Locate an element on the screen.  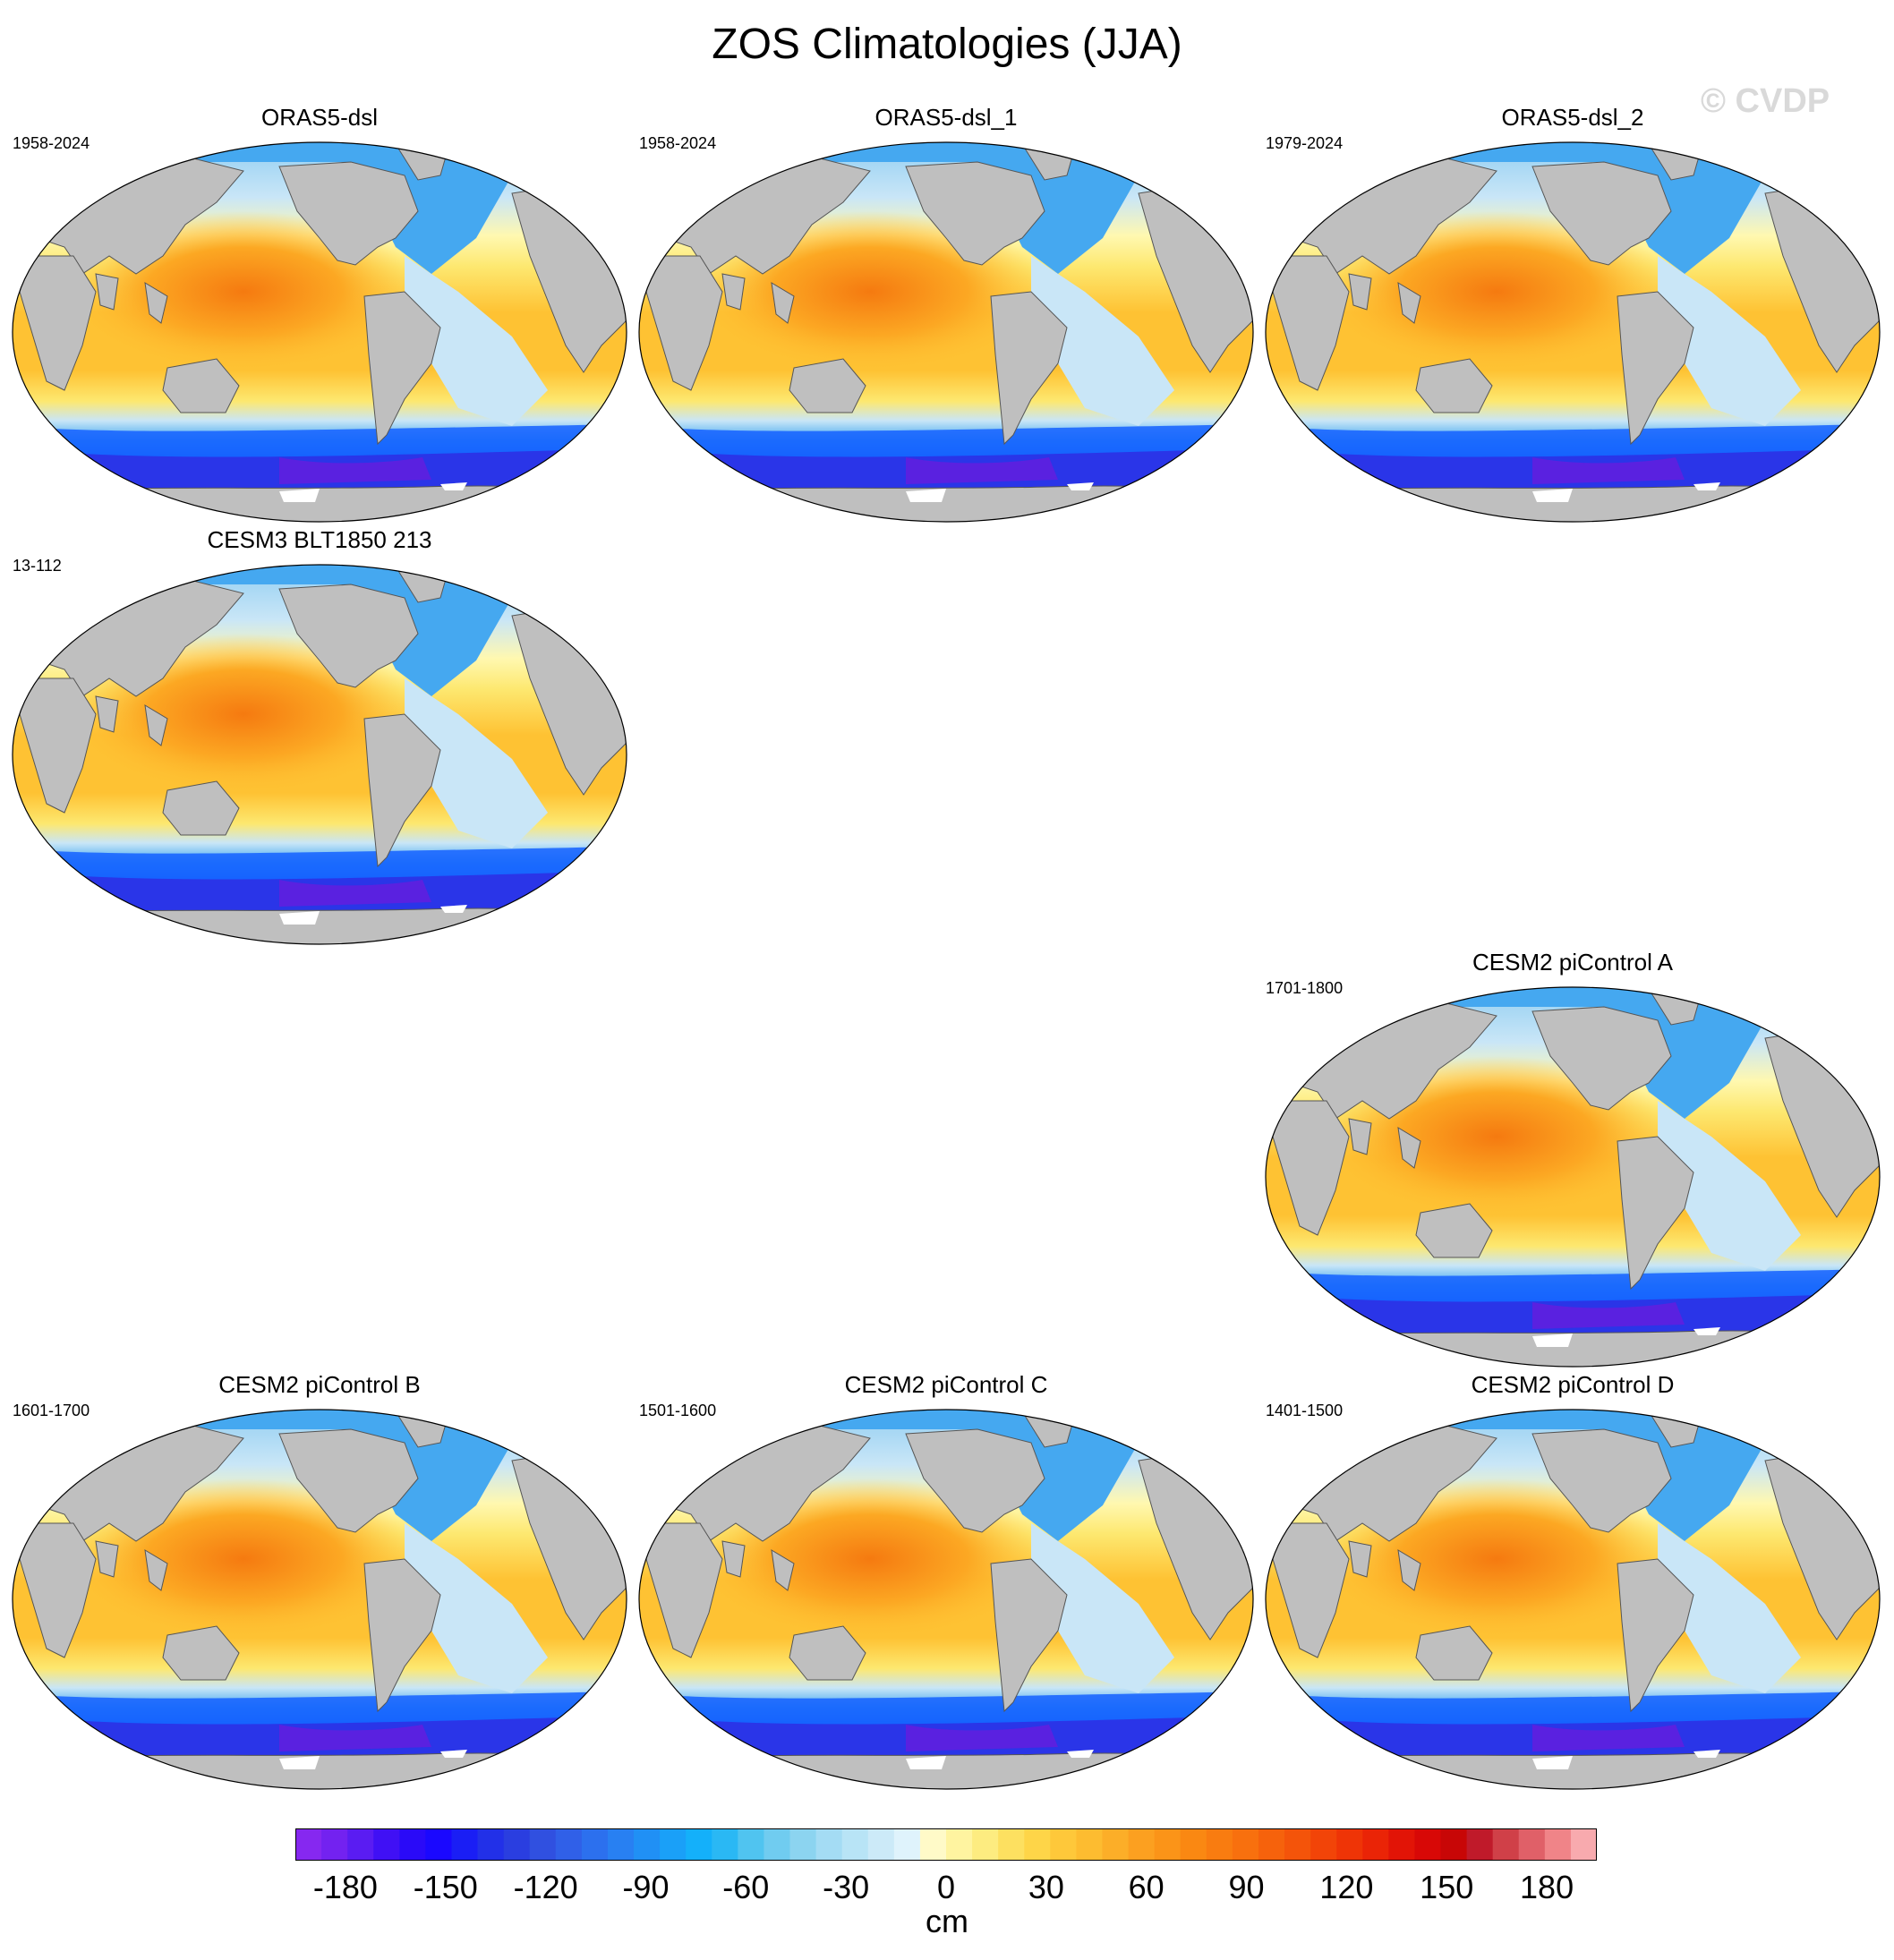
panel-title: CESM2 piControl D is located at coordinates (1573, 1384).